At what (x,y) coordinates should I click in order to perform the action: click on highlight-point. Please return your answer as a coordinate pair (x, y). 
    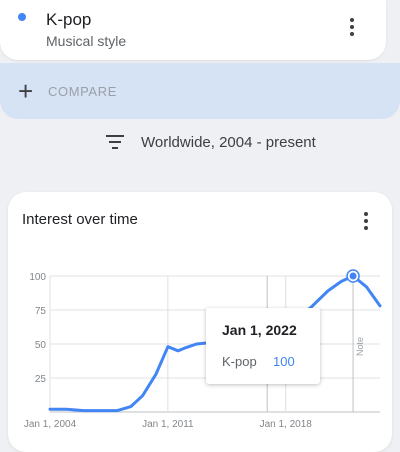
    Looking at the image, I should click on (353, 276).